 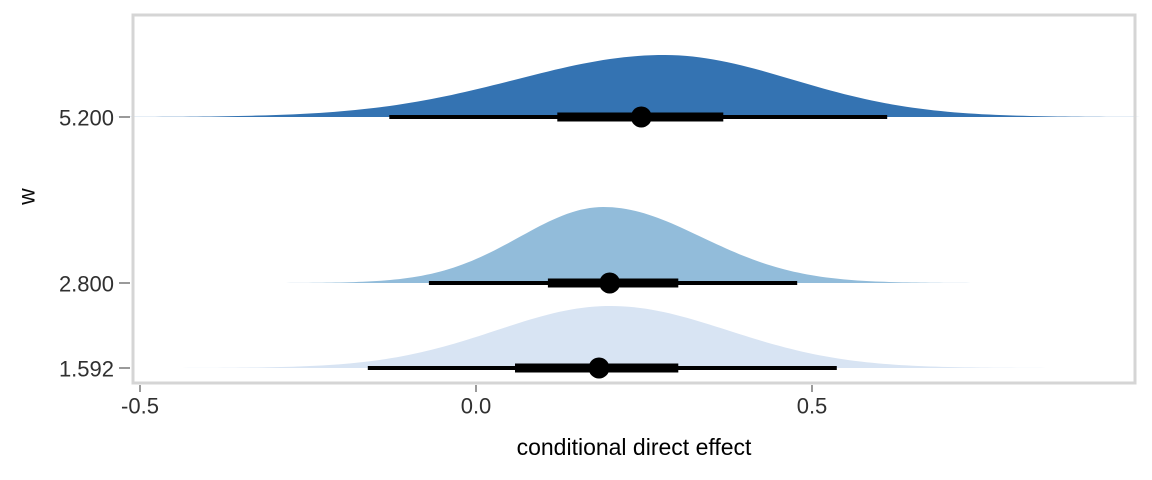 I want to click on y-tick-label-2.800: 2.800, so click(x=86, y=284).